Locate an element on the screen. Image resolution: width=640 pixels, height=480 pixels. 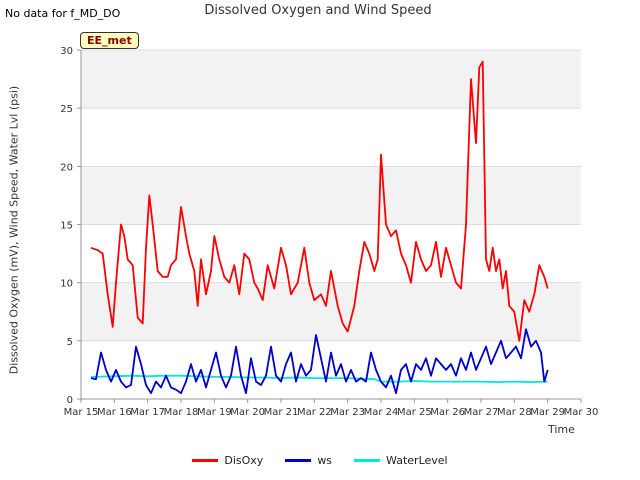
x-tick-label: Mar 29 is located at coordinates (547, 412).